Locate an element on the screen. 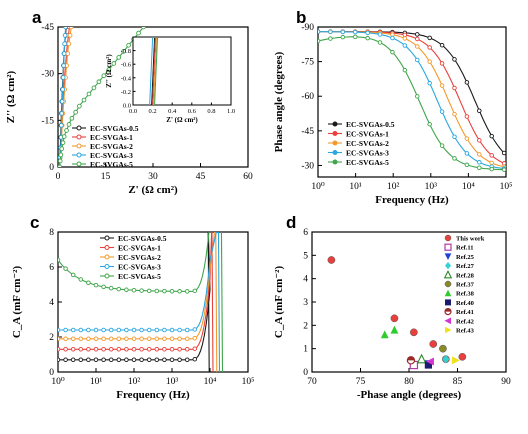  panel-label: b is located at coordinates (301, 17).